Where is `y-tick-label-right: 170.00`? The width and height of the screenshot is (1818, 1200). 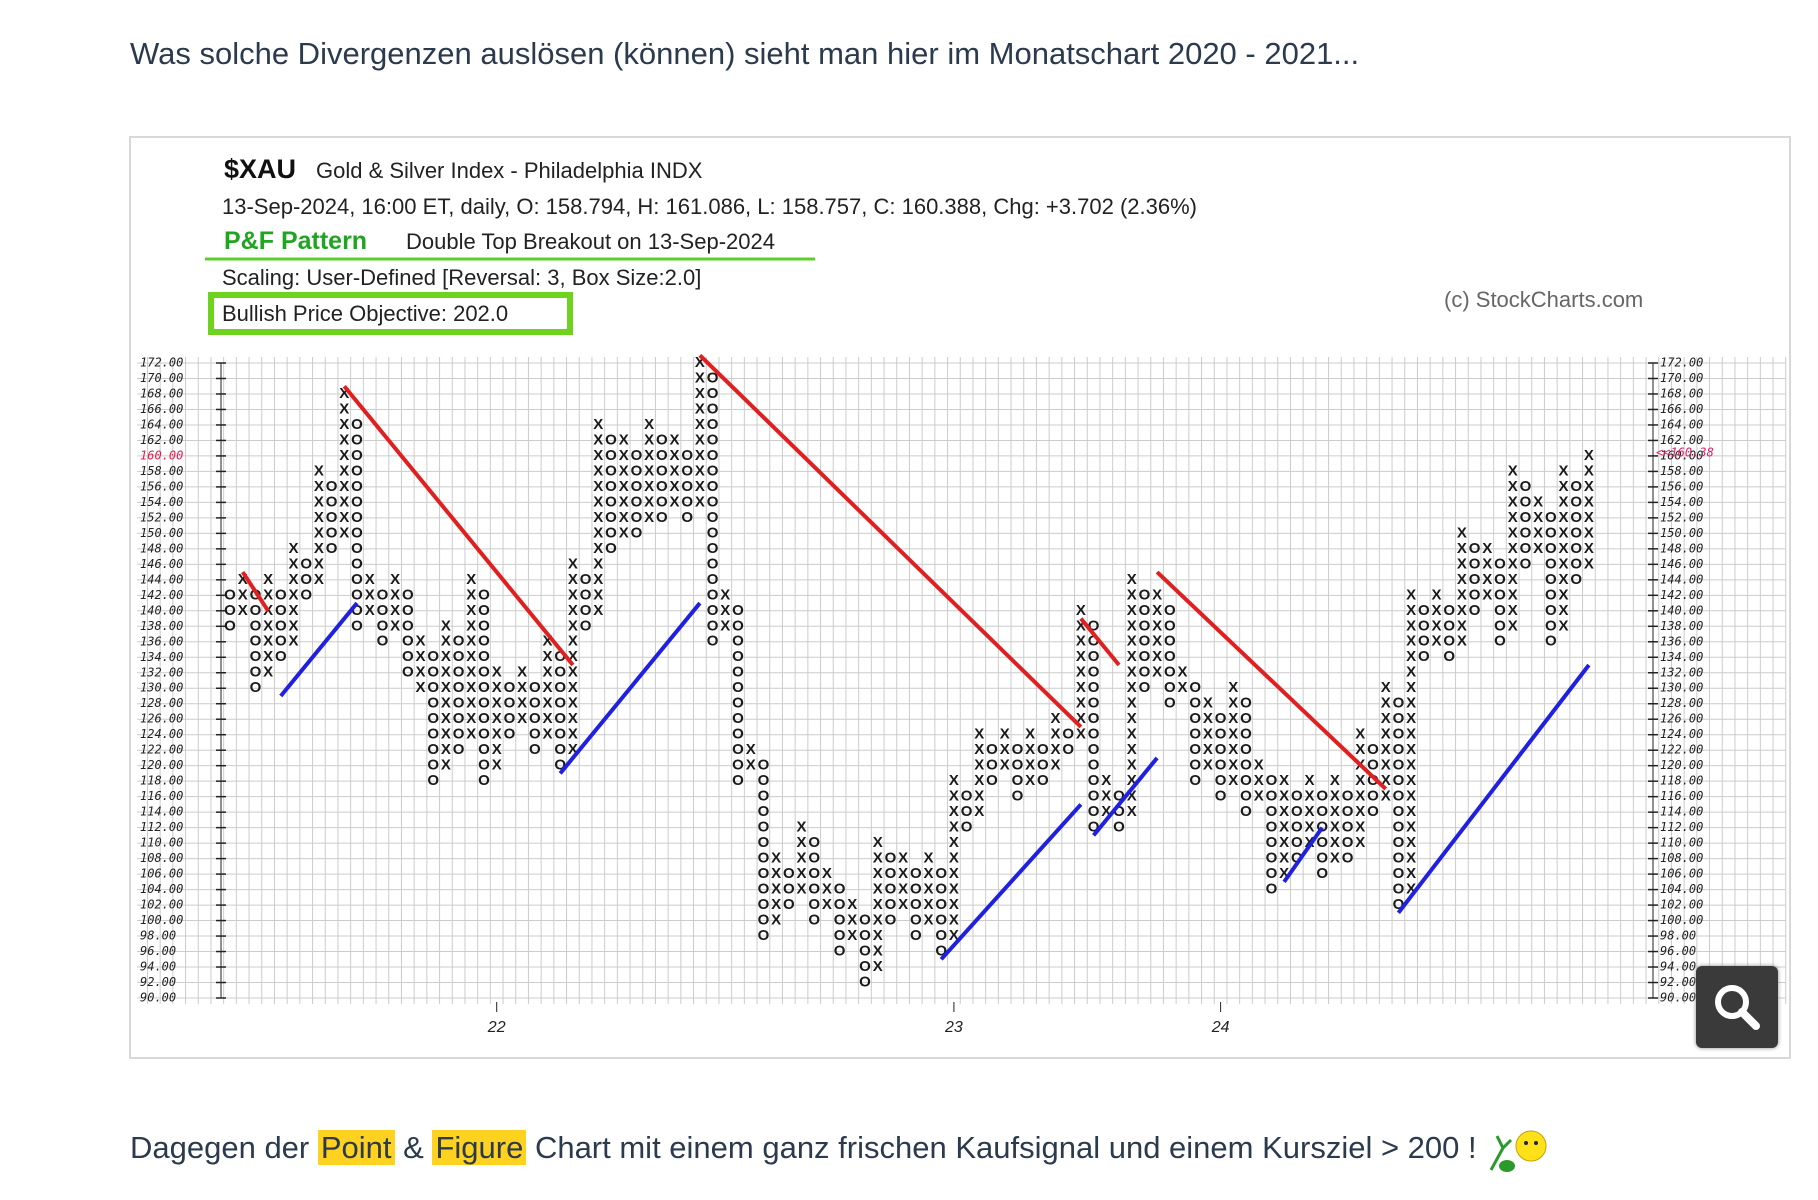 y-tick-label-right: 170.00 is located at coordinates (1681, 378).